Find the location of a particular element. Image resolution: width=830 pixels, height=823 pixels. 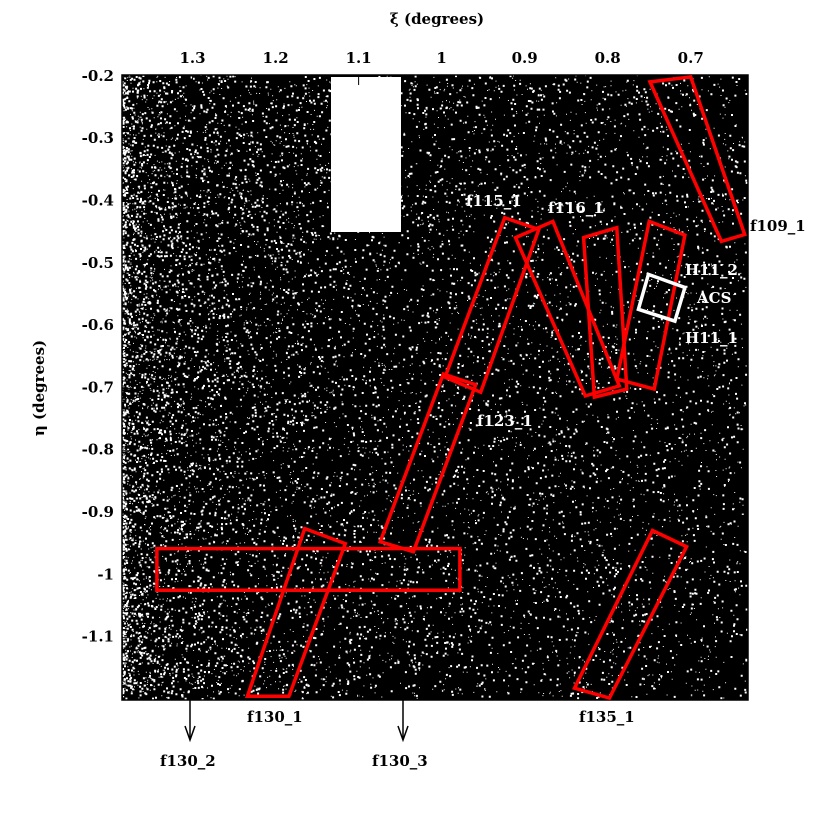

field-label: H11_2 is located at coordinates (711, 270).